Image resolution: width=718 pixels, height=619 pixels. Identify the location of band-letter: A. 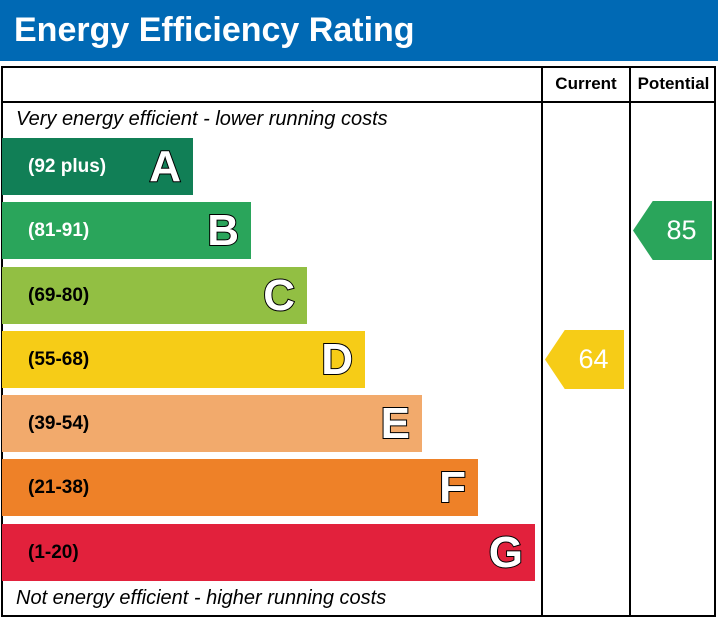
(165, 166).